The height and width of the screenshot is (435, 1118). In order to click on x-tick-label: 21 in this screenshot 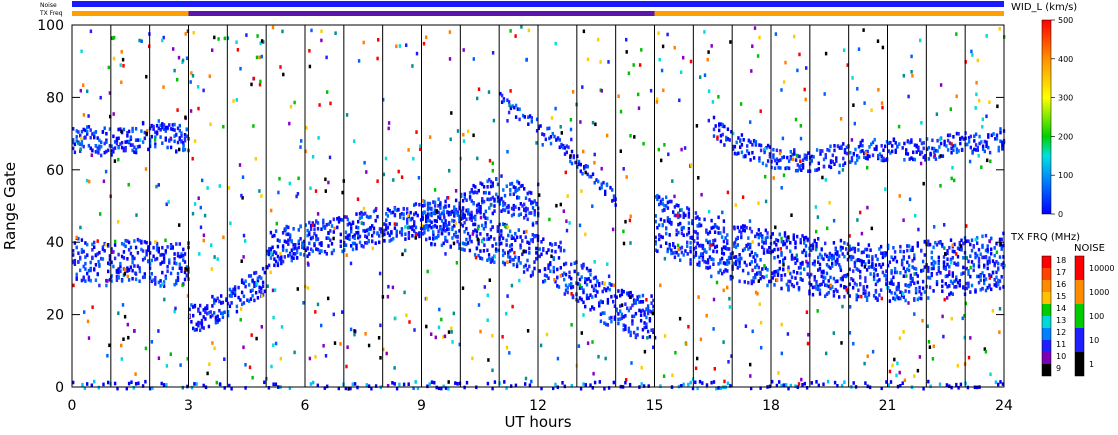, I will do `click(888, 406)`.